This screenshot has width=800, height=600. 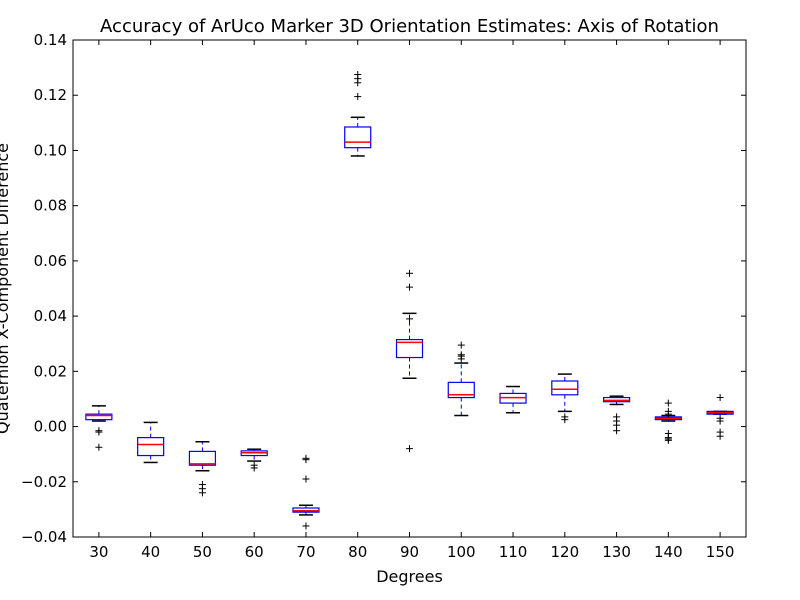 What do you see at coordinates (409, 576) in the screenshot?
I see `x-axis-label: Degrees` at bounding box center [409, 576].